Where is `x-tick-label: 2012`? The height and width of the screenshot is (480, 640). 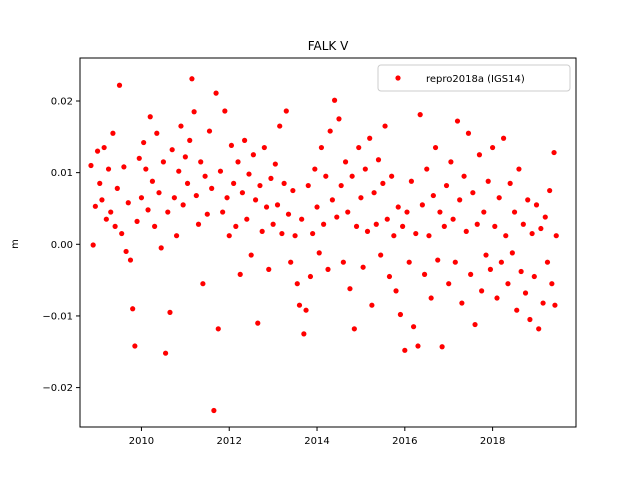 x-tick-label: 2012 is located at coordinates (229, 441).